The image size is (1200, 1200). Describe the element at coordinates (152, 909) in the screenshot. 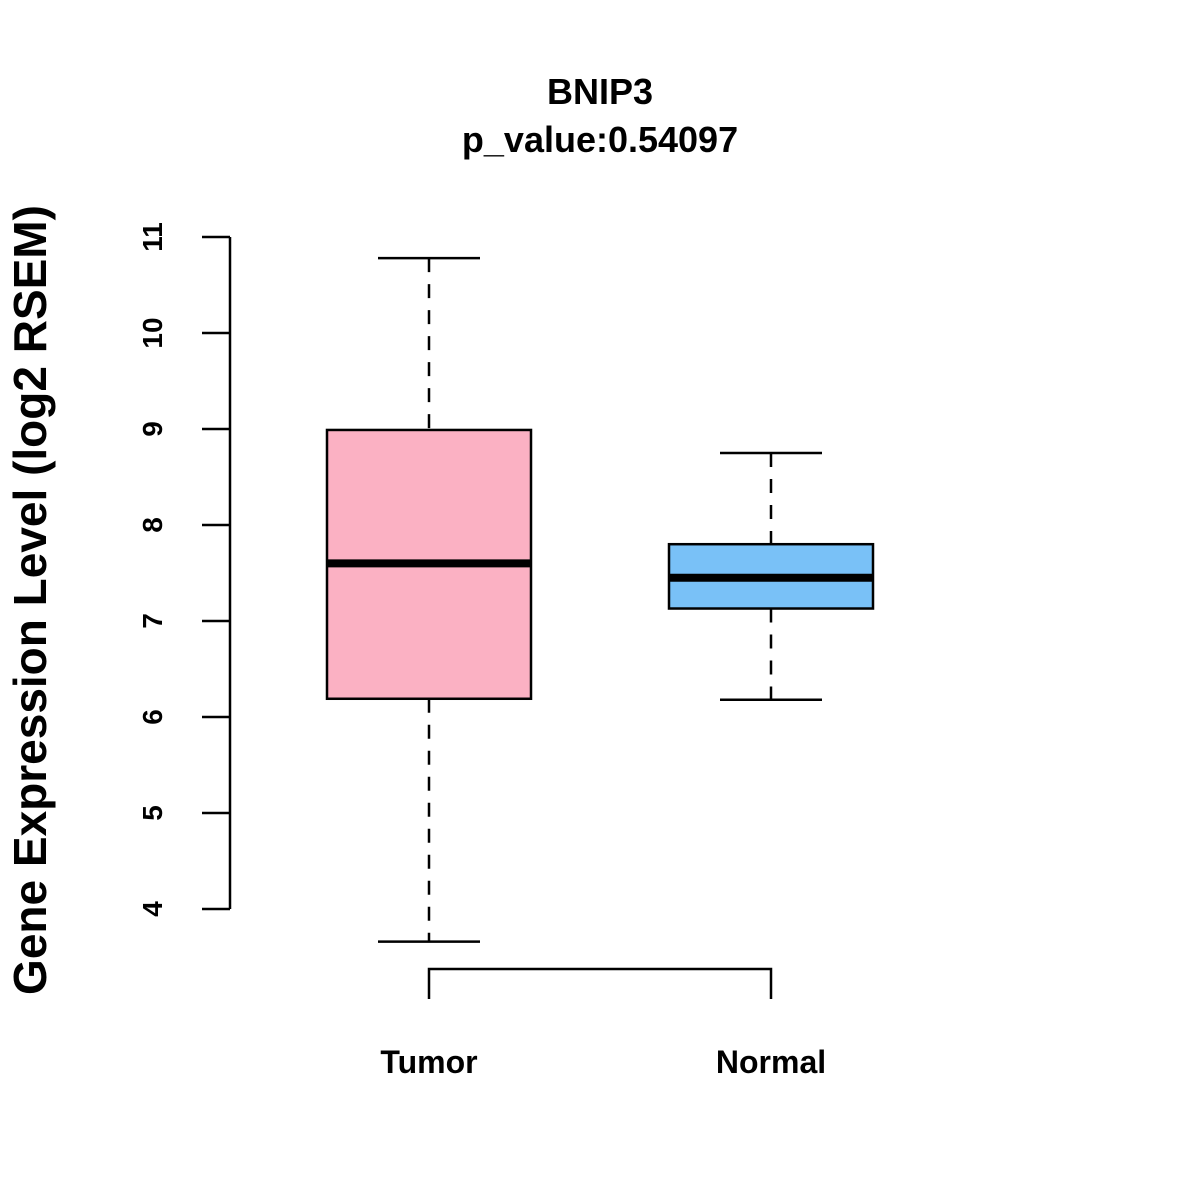

I see `y-tick-label: 4` at that location.